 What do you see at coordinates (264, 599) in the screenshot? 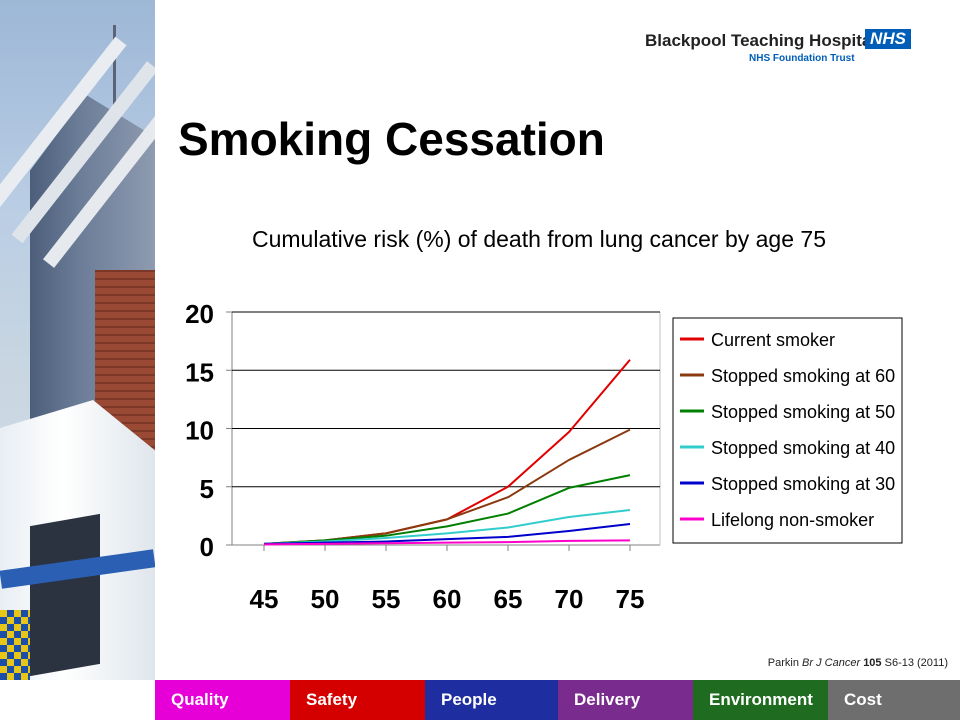
I see `x-tick-label: 45` at bounding box center [264, 599].